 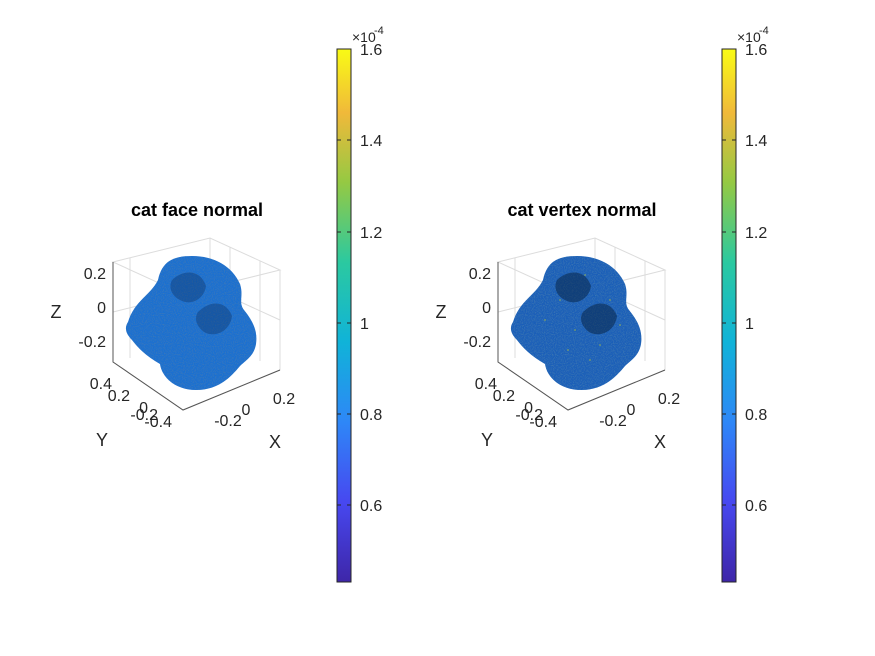 I want to click on highlight-speckles, so click(x=582, y=317).